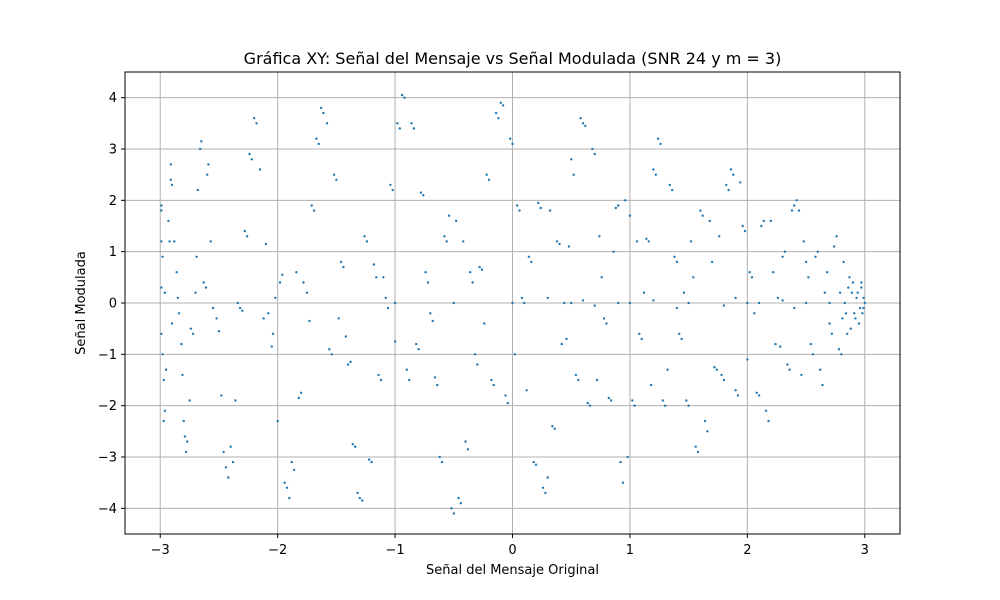 The height and width of the screenshot is (600, 1000). I want to click on x-axis-label: Señal del Mensaje Original, so click(512, 570).